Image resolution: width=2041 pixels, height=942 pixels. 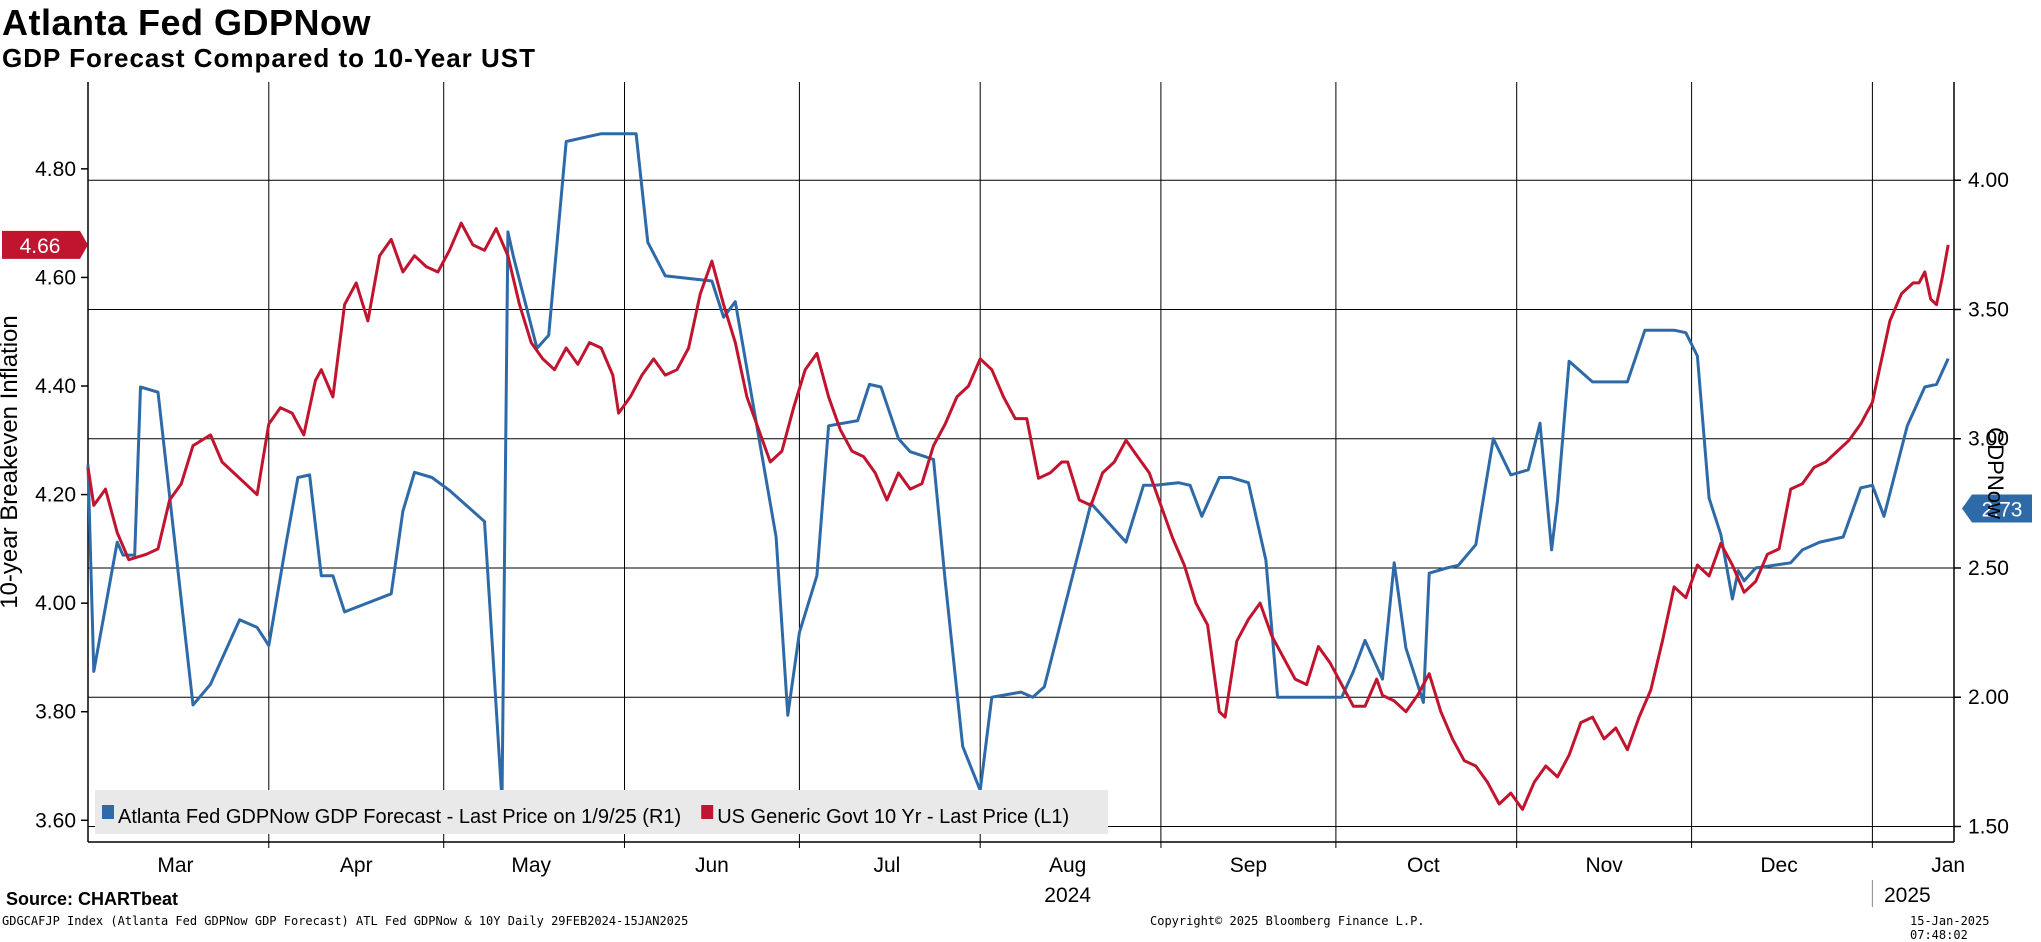 What do you see at coordinates (1988, 826) in the screenshot?
I see `right-tick-label: 1.50` at bounding box center [1988, 826].